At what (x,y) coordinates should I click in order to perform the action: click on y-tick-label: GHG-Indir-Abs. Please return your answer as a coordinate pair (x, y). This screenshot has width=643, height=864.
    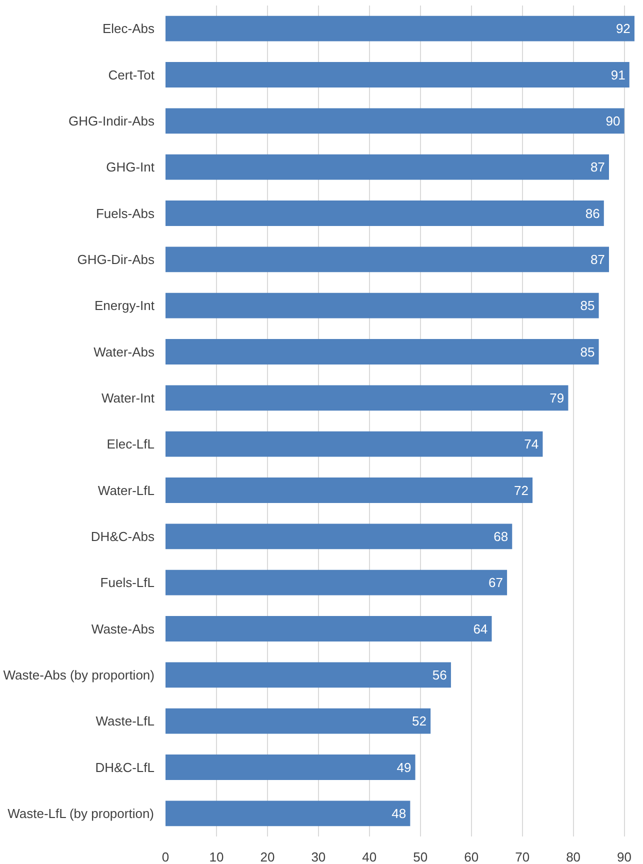
    Looking at the image, I should click on (111, 120).